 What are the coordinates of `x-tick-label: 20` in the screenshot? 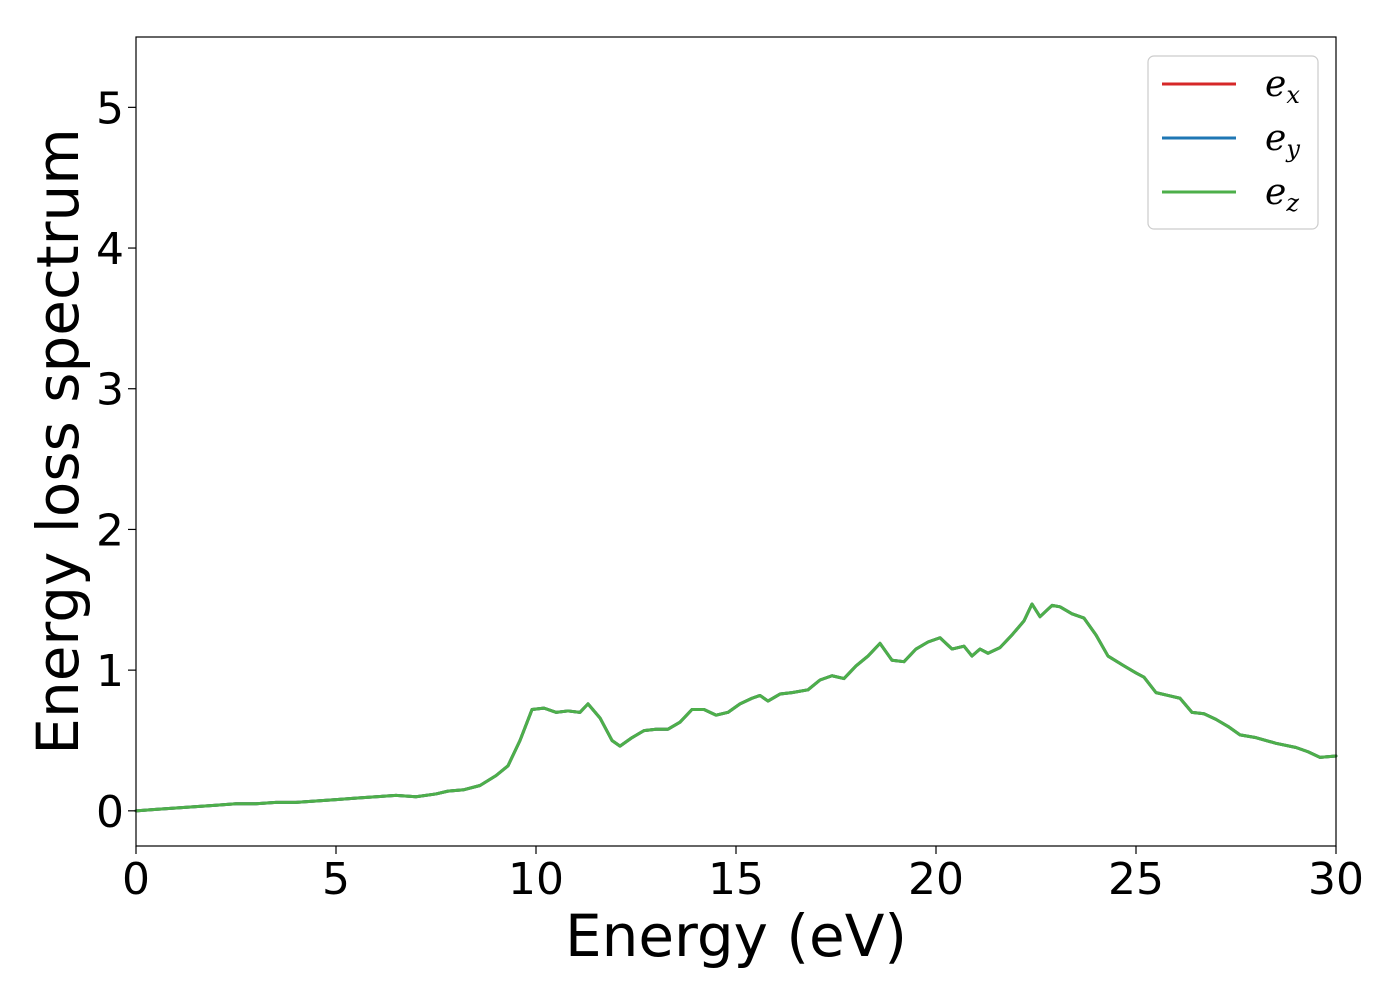 It's located at (936, 879).